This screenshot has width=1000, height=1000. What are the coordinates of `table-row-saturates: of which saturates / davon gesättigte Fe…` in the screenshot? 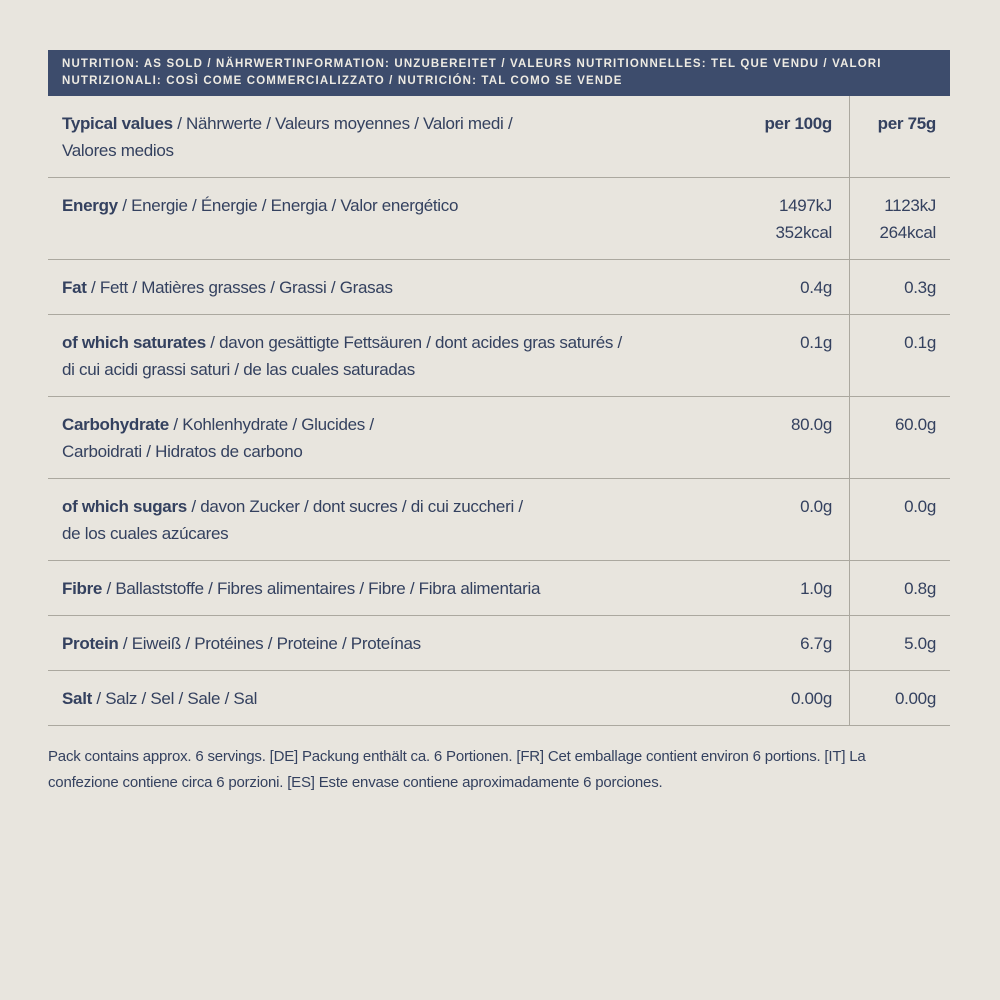 It's located at (499, 356).